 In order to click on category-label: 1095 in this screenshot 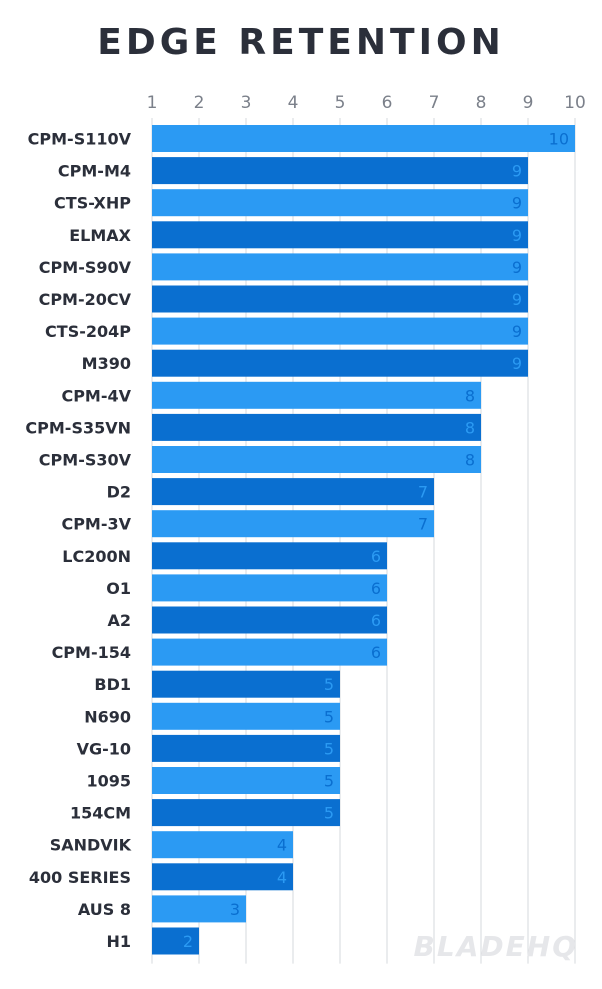, I will do `click(108, 781)`.